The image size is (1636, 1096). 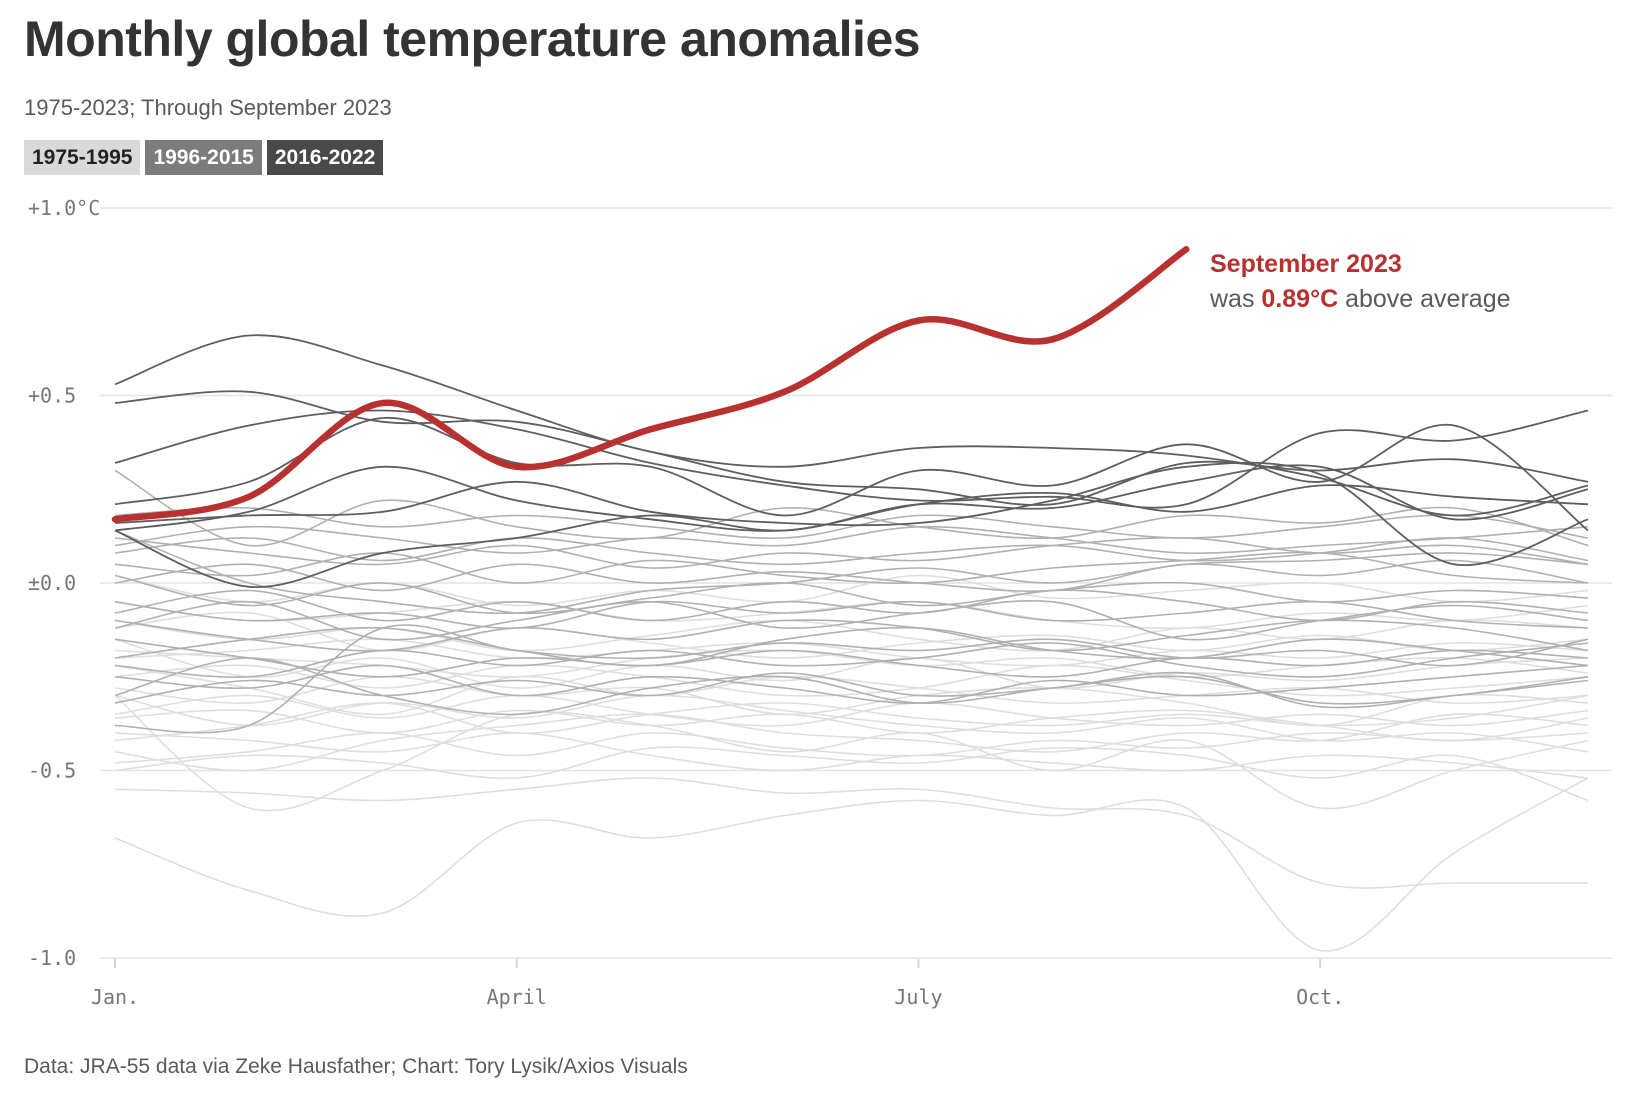 I want to click on x-tick-label: Jan., so click(x=115, y=997).